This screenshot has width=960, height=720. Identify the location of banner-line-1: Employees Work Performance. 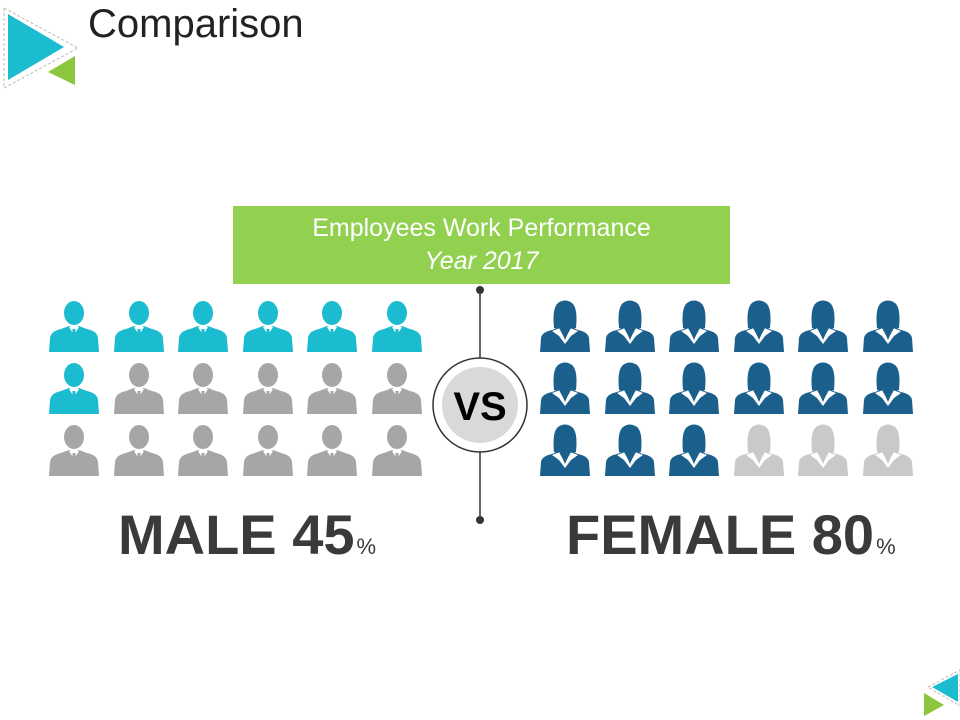
(481, 228).